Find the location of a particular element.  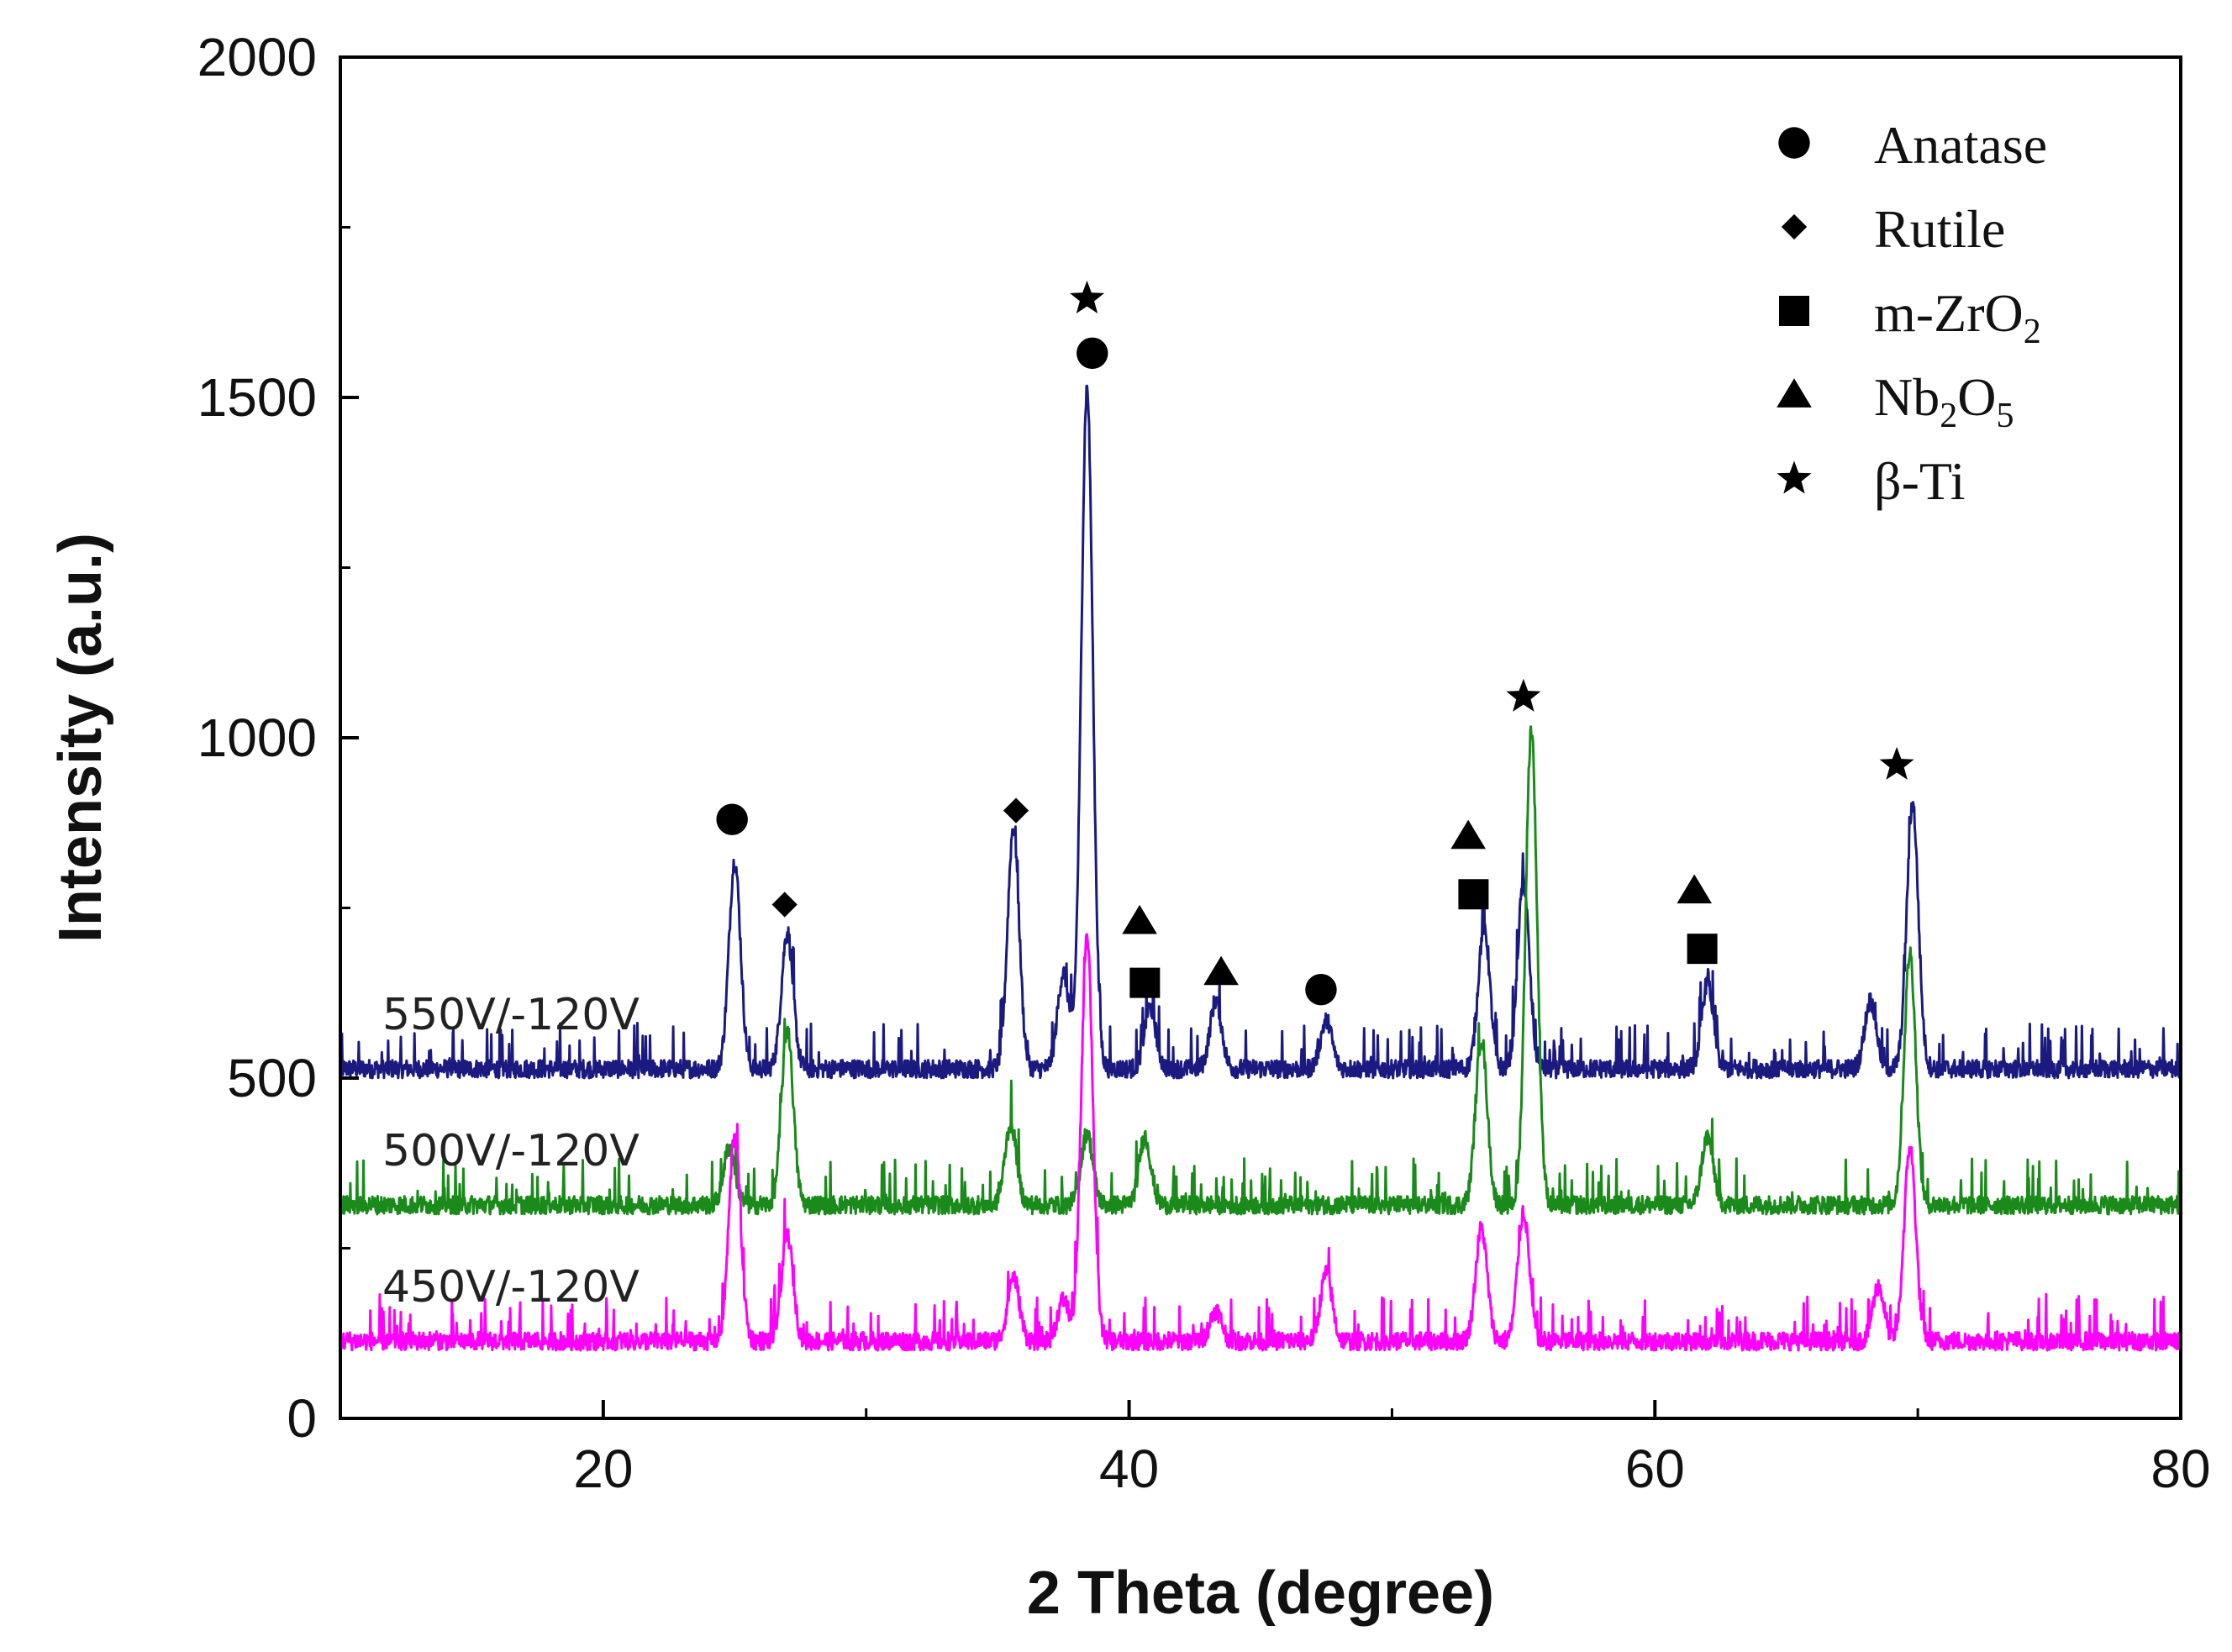

series-label: 450V/-120V is located at coordinates (511, 1288).